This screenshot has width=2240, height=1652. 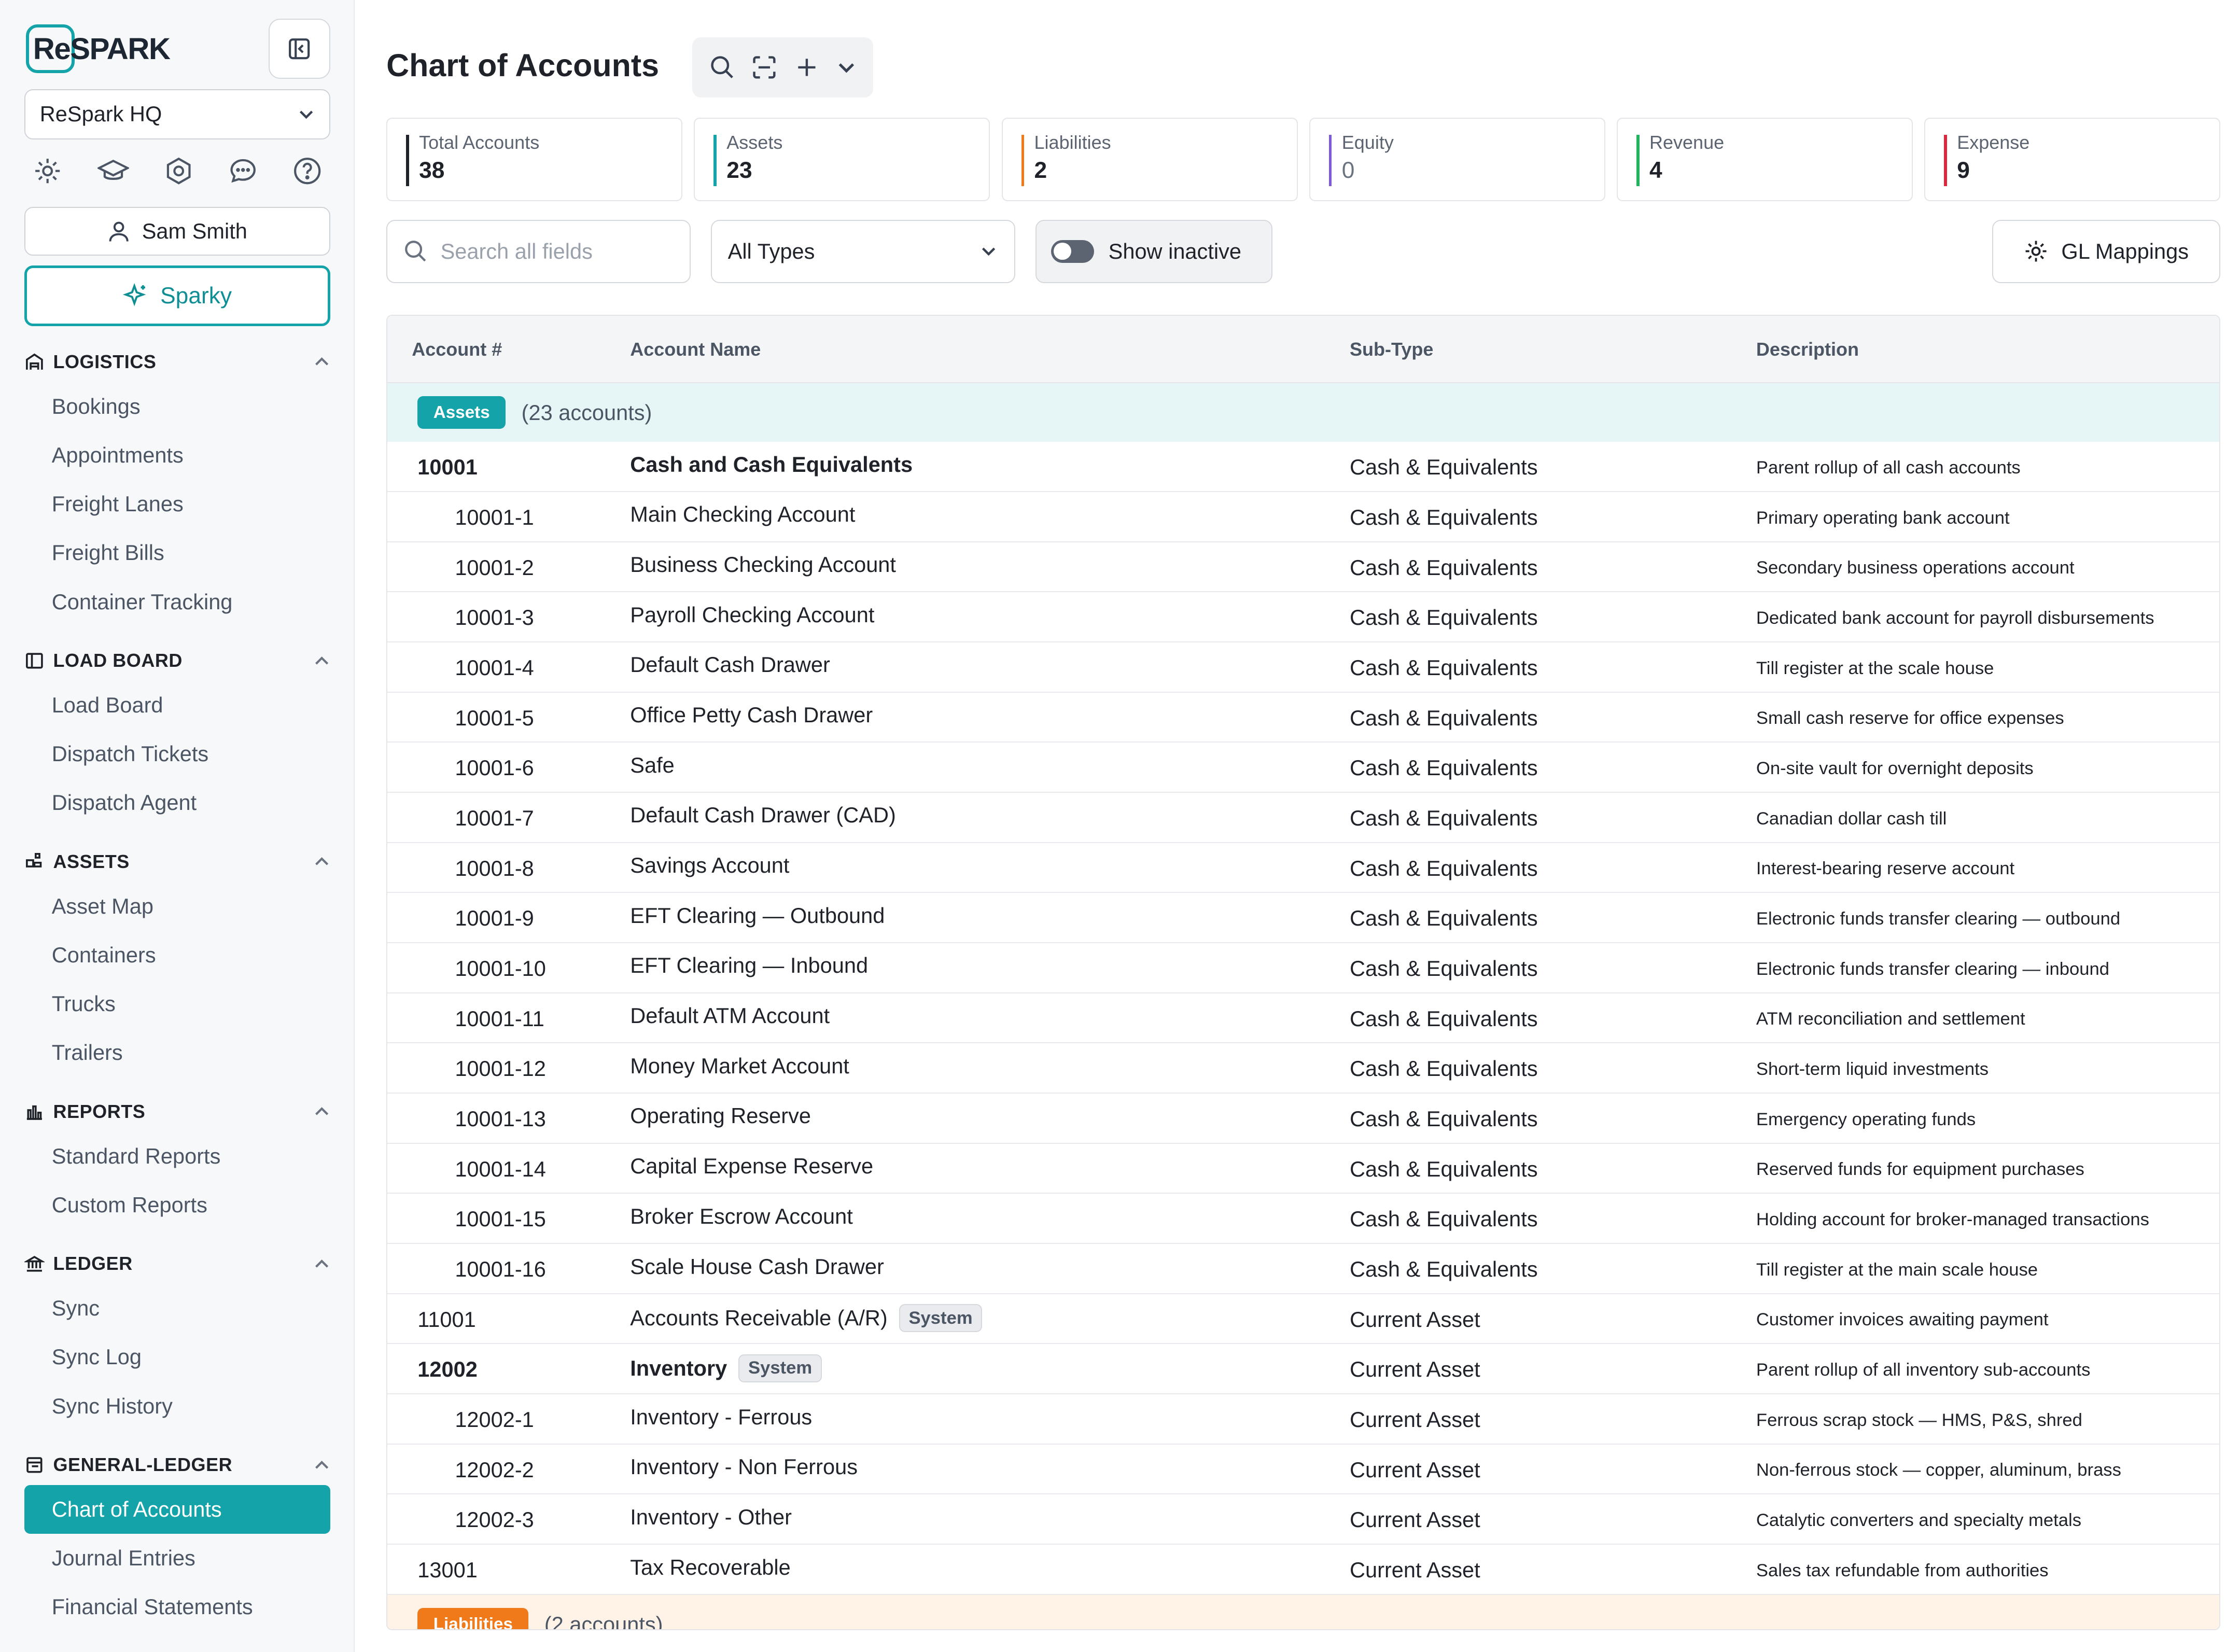 I want to click on header-account-name: Account Name, so click(x=695, y=349).